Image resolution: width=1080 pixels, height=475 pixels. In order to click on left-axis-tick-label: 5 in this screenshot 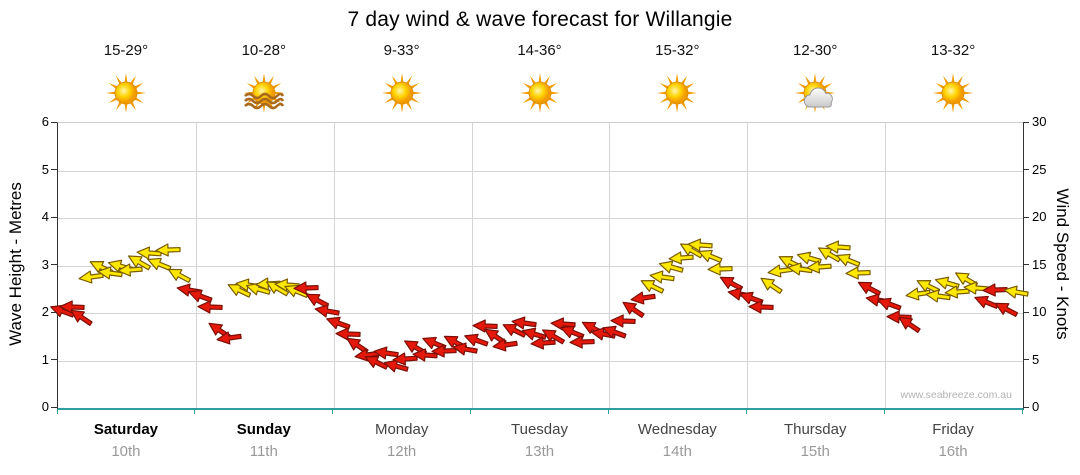, I will do `click(45, 169)`.